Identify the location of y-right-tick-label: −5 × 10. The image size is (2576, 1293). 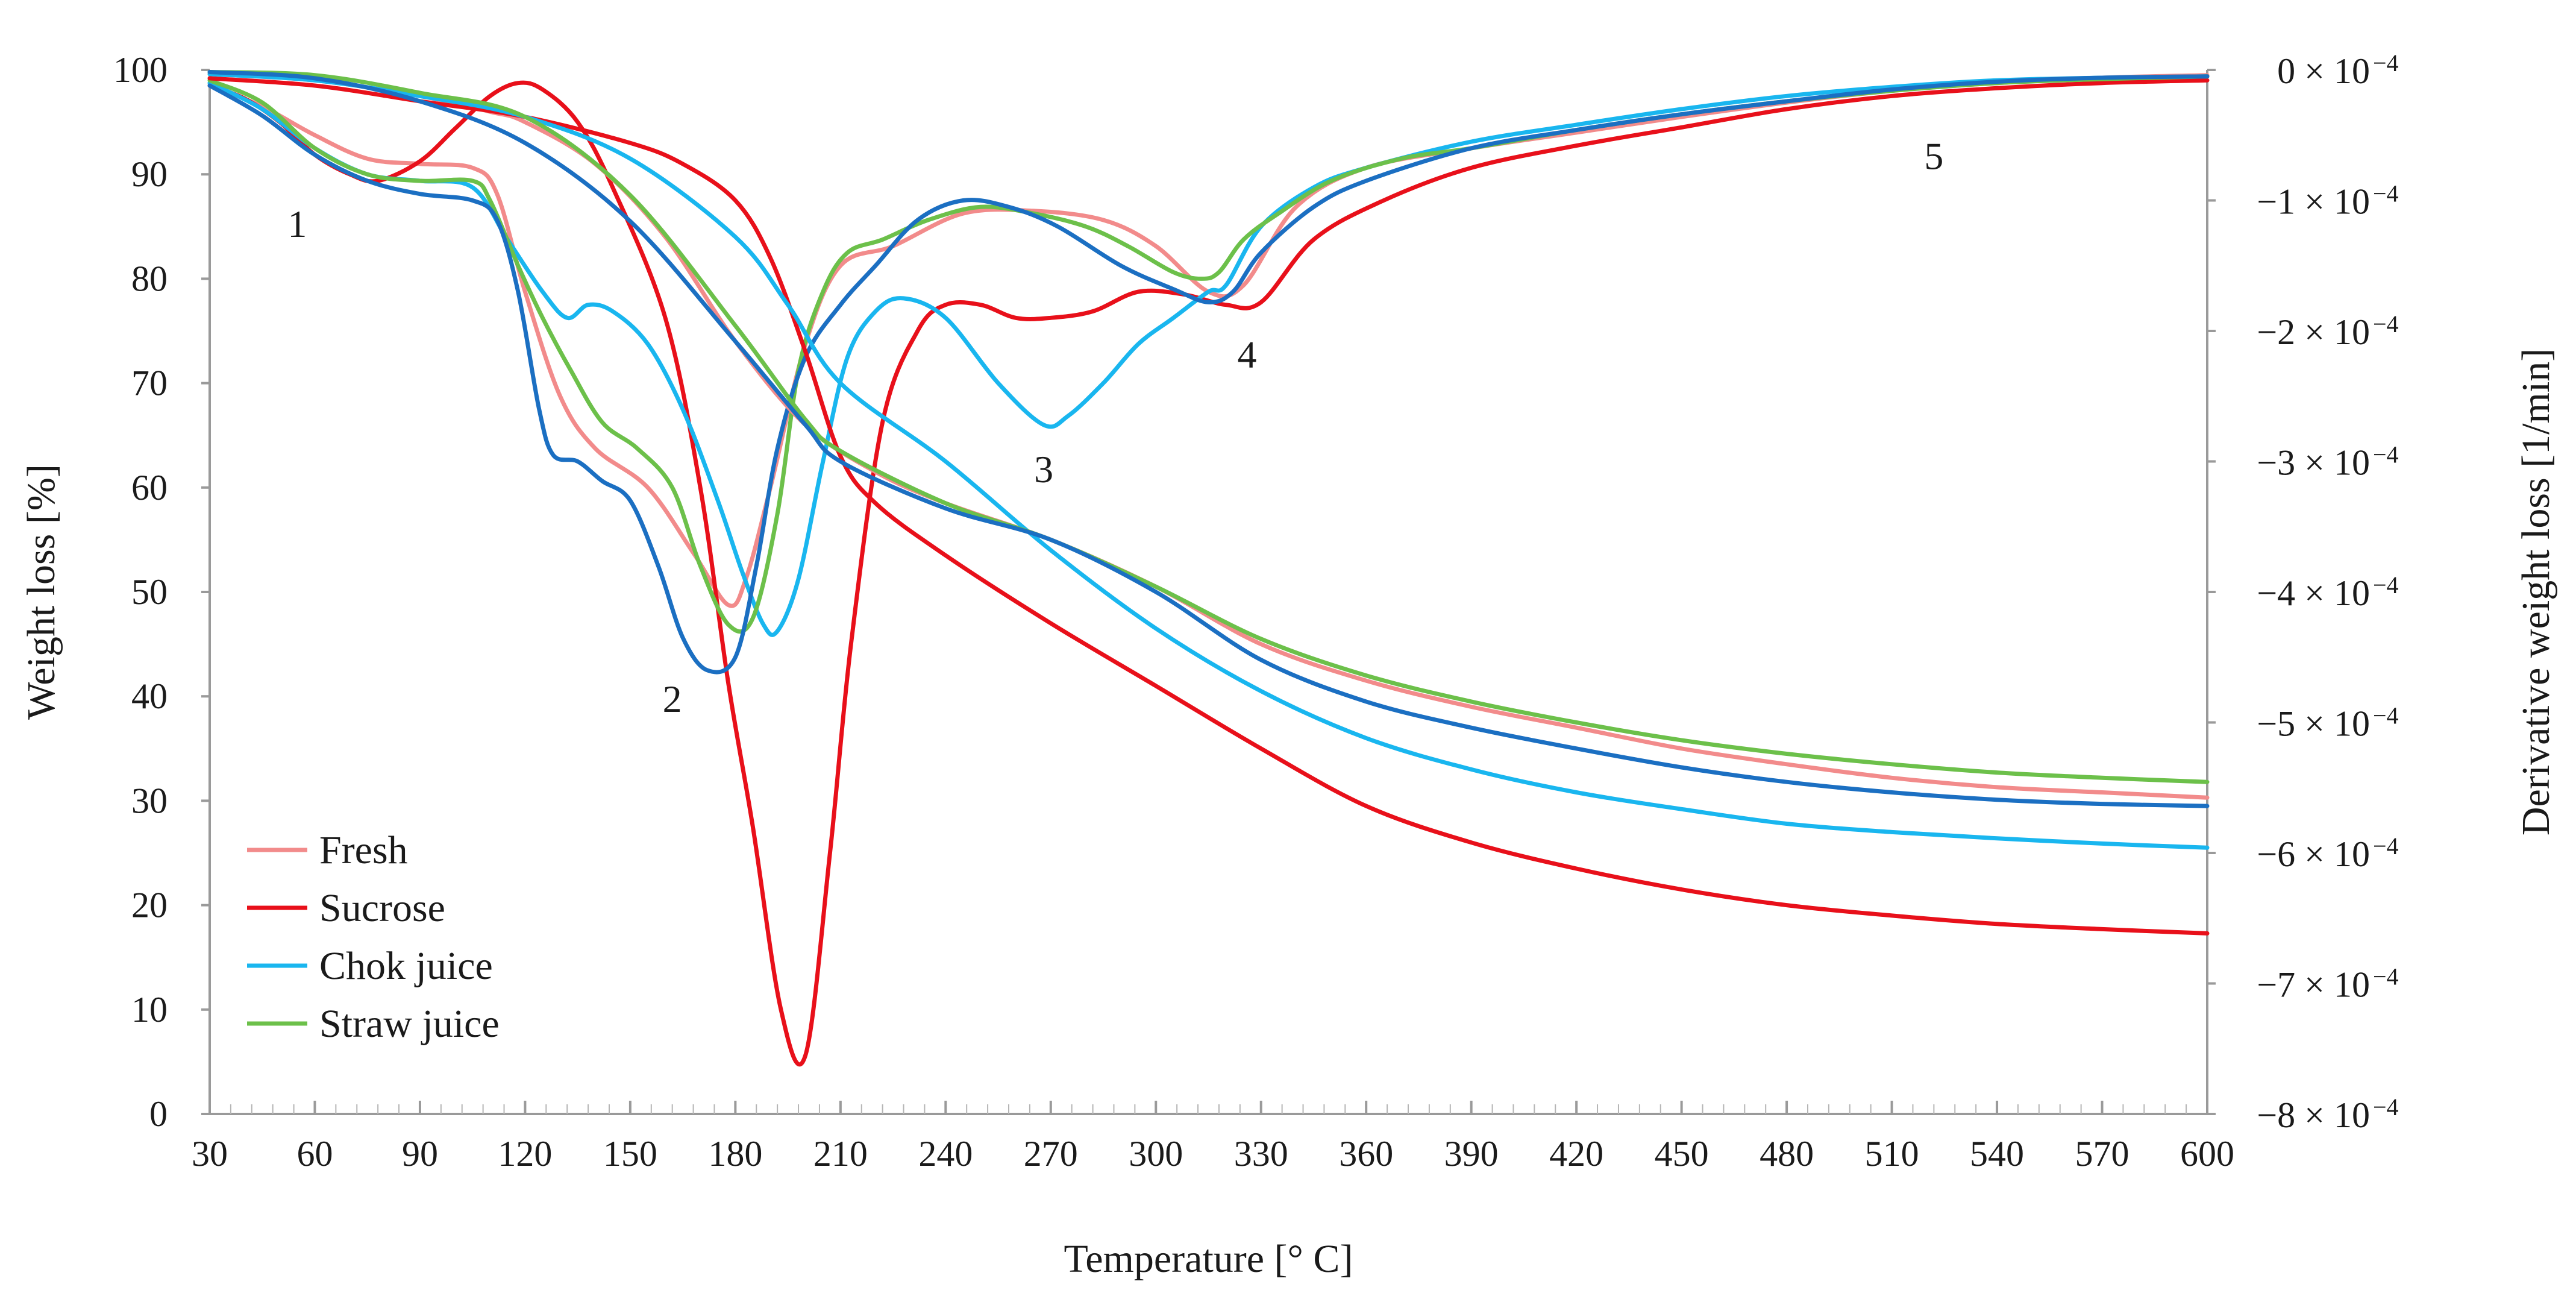
(2313, 724).